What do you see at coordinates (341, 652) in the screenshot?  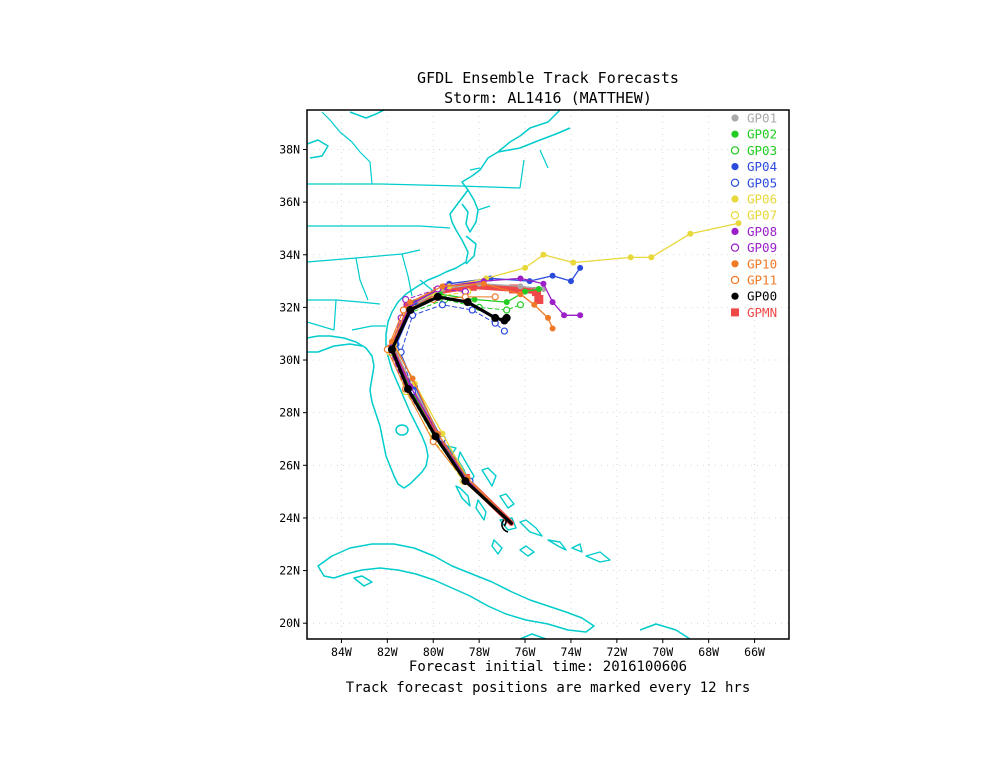 I see `lon-tick-label: 84W` at bounding box center [341, 652].